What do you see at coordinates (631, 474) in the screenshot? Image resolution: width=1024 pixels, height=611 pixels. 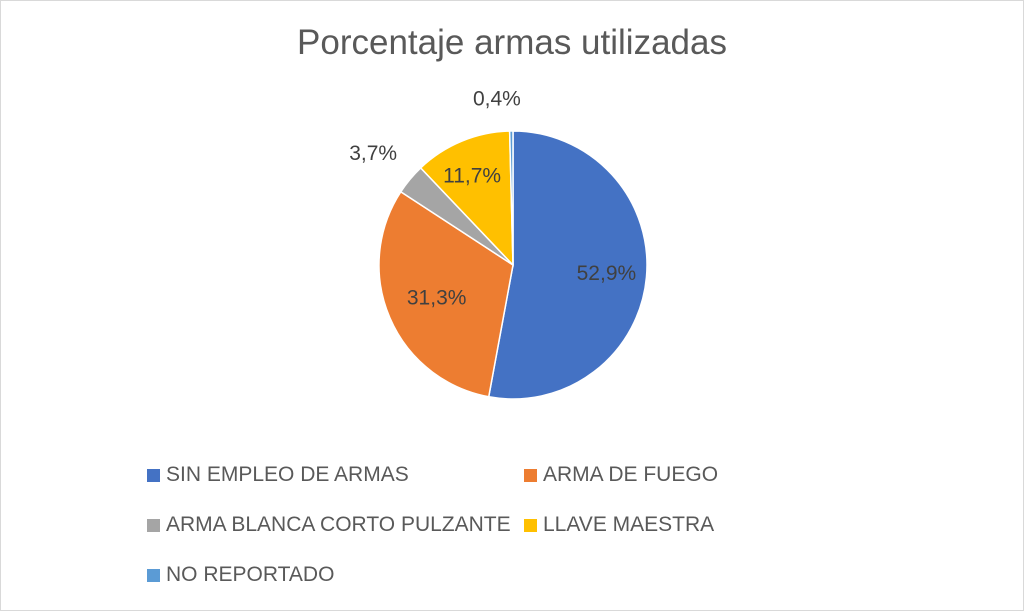 I see `legend-label: ARMA DE FUEGO` at bounding box center [631, 474].